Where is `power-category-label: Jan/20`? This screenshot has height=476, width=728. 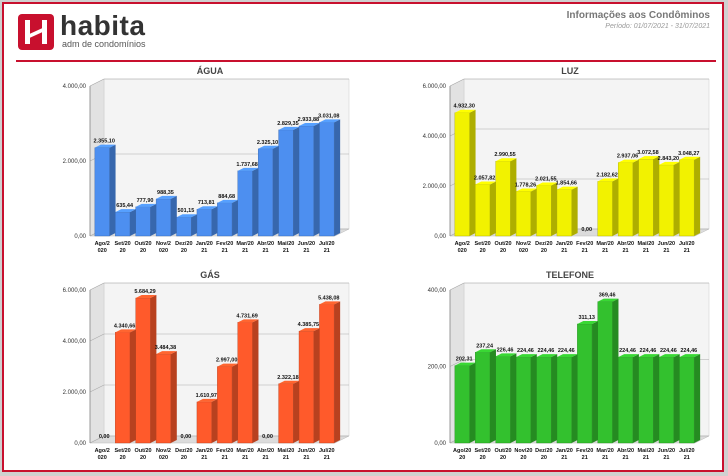
power-category-label: Jan/20 is located at coordinates (564, 244).